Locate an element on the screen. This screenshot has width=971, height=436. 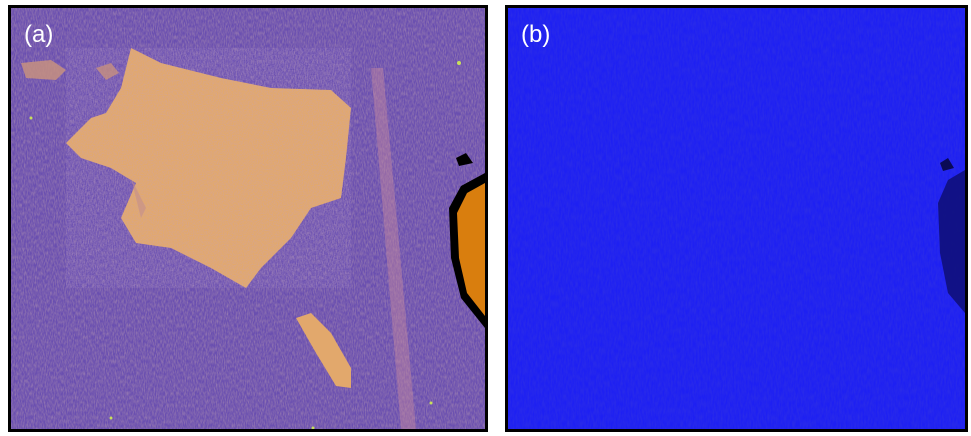
panel-label-a: (a) is located at coordinates (39, 34).